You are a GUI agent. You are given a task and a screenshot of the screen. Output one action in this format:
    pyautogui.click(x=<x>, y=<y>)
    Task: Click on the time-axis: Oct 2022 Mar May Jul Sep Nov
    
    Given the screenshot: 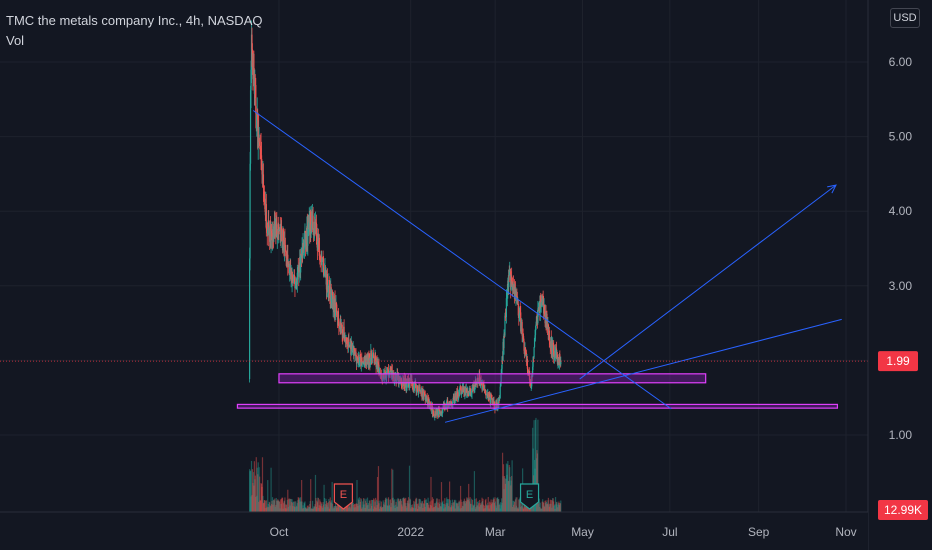 What is the action you would take?
    pyautogui.click(x=434, y=530)
    